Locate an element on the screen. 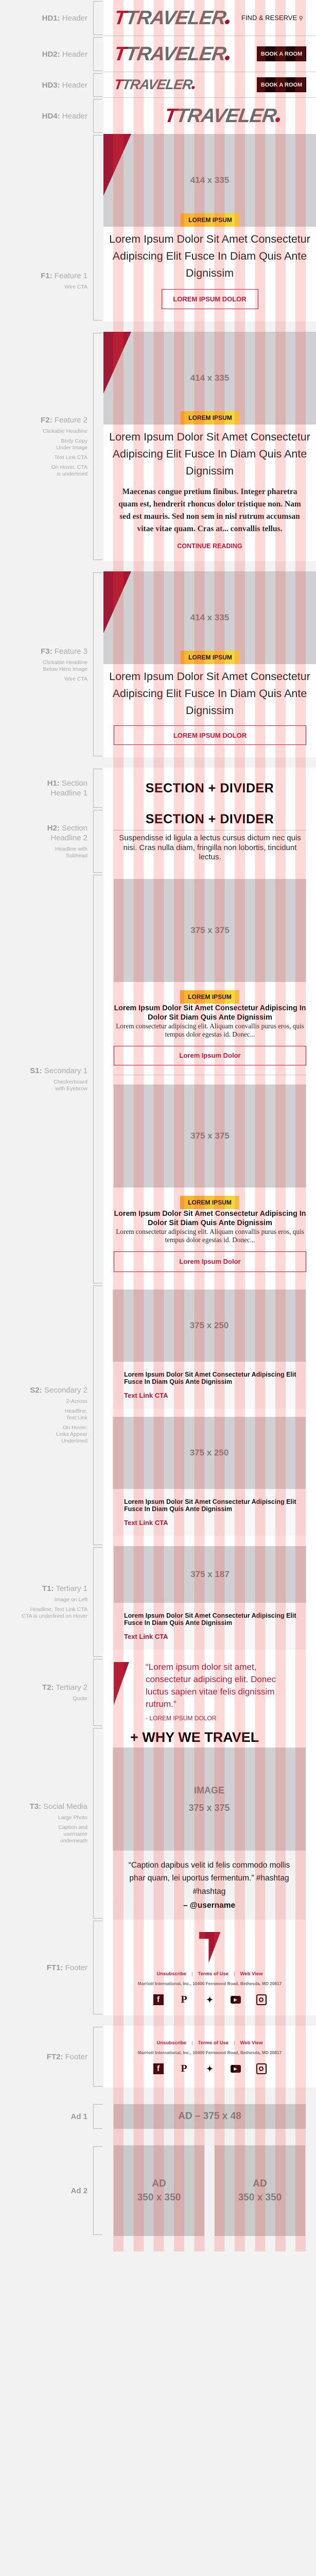 This screenshot has height=2576, width=316. label-f1: F1: Feature 1 is located at coordinates (64, 276).